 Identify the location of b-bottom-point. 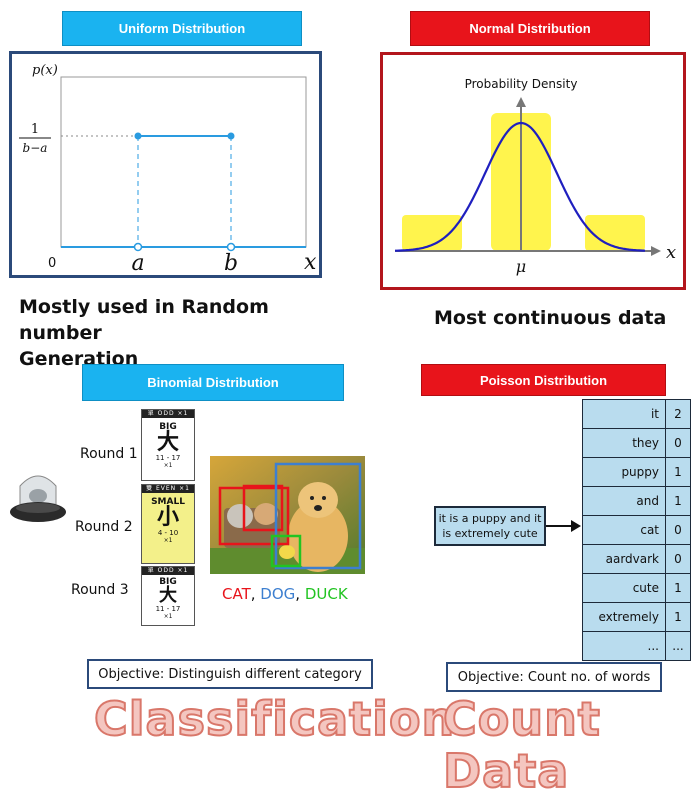
(231, 247).